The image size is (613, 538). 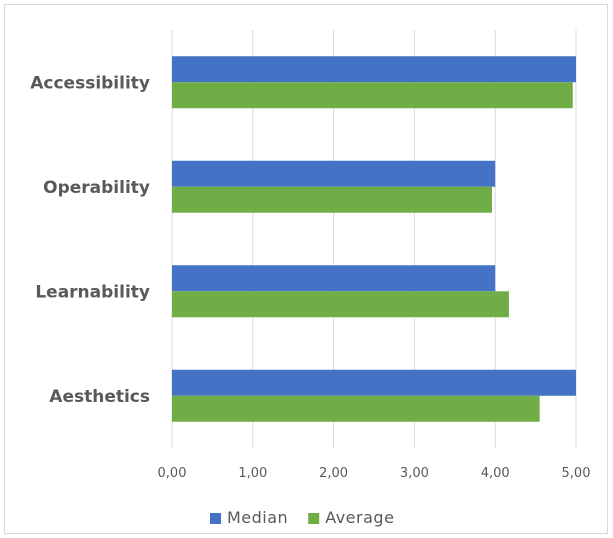 I want to click on legend-swatch-median, so click(x=215, y=518).